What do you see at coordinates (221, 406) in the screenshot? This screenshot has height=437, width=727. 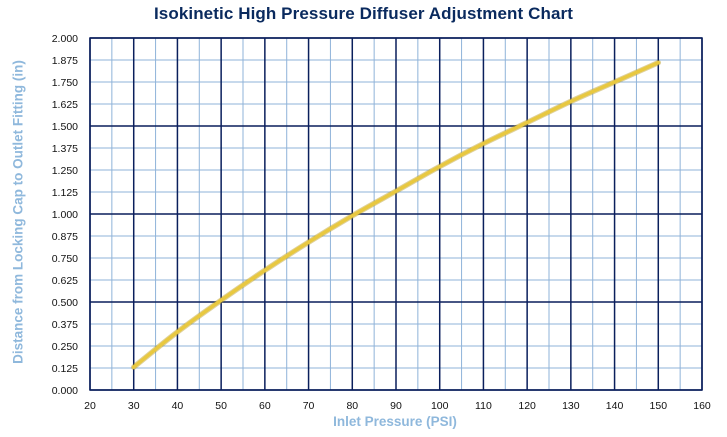 I see `x-tick-label: 50` at bounding box center [221, 406].